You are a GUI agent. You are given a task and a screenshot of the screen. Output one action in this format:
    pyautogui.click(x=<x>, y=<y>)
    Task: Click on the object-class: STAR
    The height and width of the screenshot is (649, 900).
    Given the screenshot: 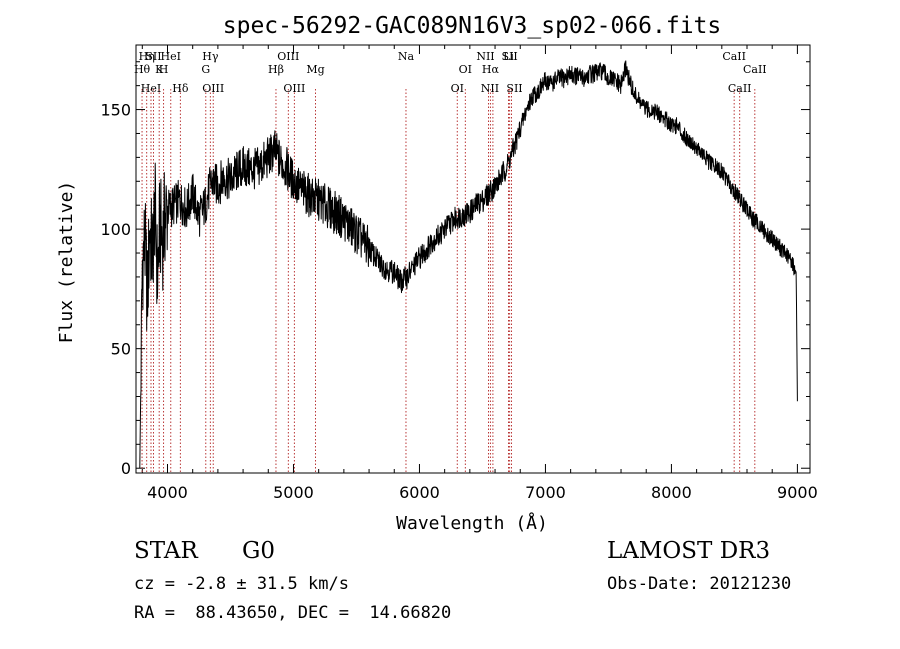 What is the action you would take?
    pyautogui.click(x=166, y=551)
    